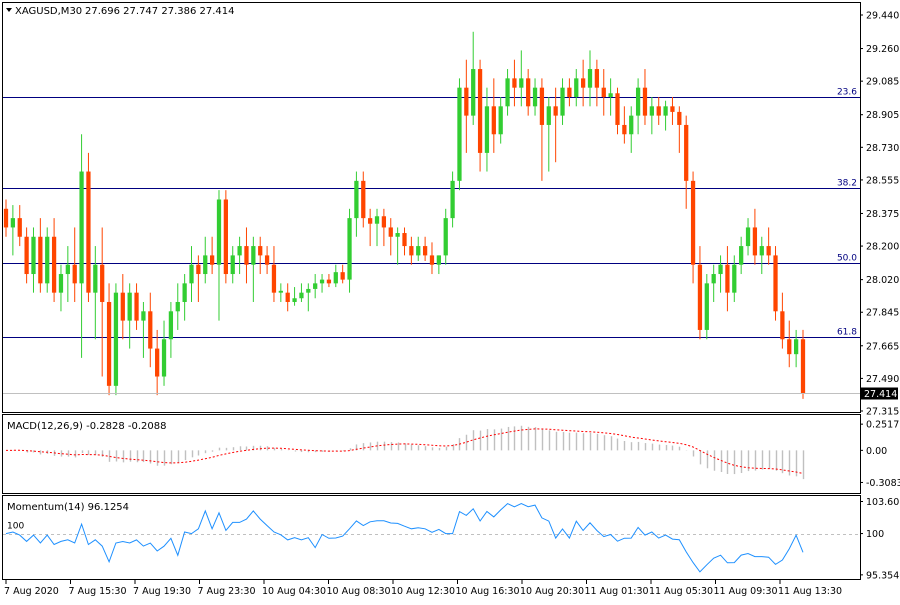 The image size is (900, 605). Describe the element at coordinates (294, 591) in the screenshot. I see `time-axis-label: 10 Aug 04:30` at that location.